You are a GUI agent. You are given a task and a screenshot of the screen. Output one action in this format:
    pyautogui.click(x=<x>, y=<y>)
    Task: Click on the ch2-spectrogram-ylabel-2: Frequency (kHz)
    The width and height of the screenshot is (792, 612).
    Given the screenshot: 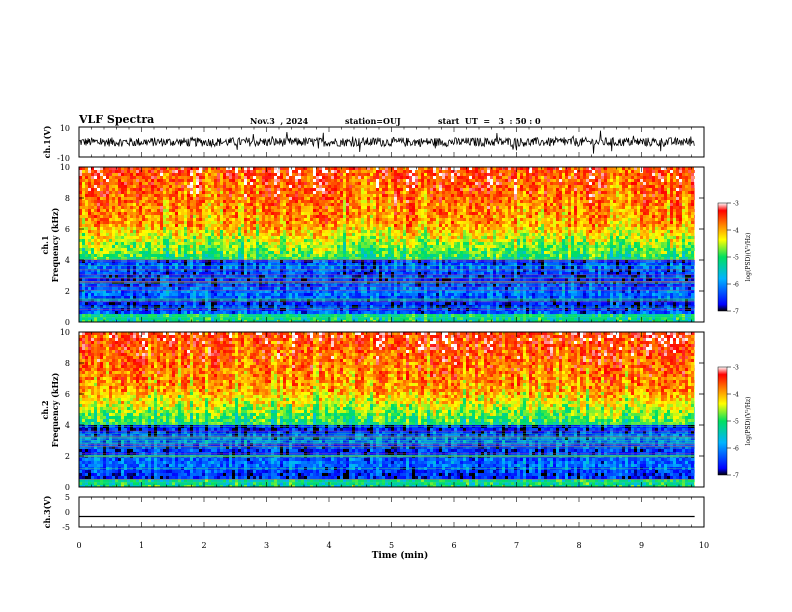 What is the action you would take?
    pyautogui.click(x=55, y=409)
    